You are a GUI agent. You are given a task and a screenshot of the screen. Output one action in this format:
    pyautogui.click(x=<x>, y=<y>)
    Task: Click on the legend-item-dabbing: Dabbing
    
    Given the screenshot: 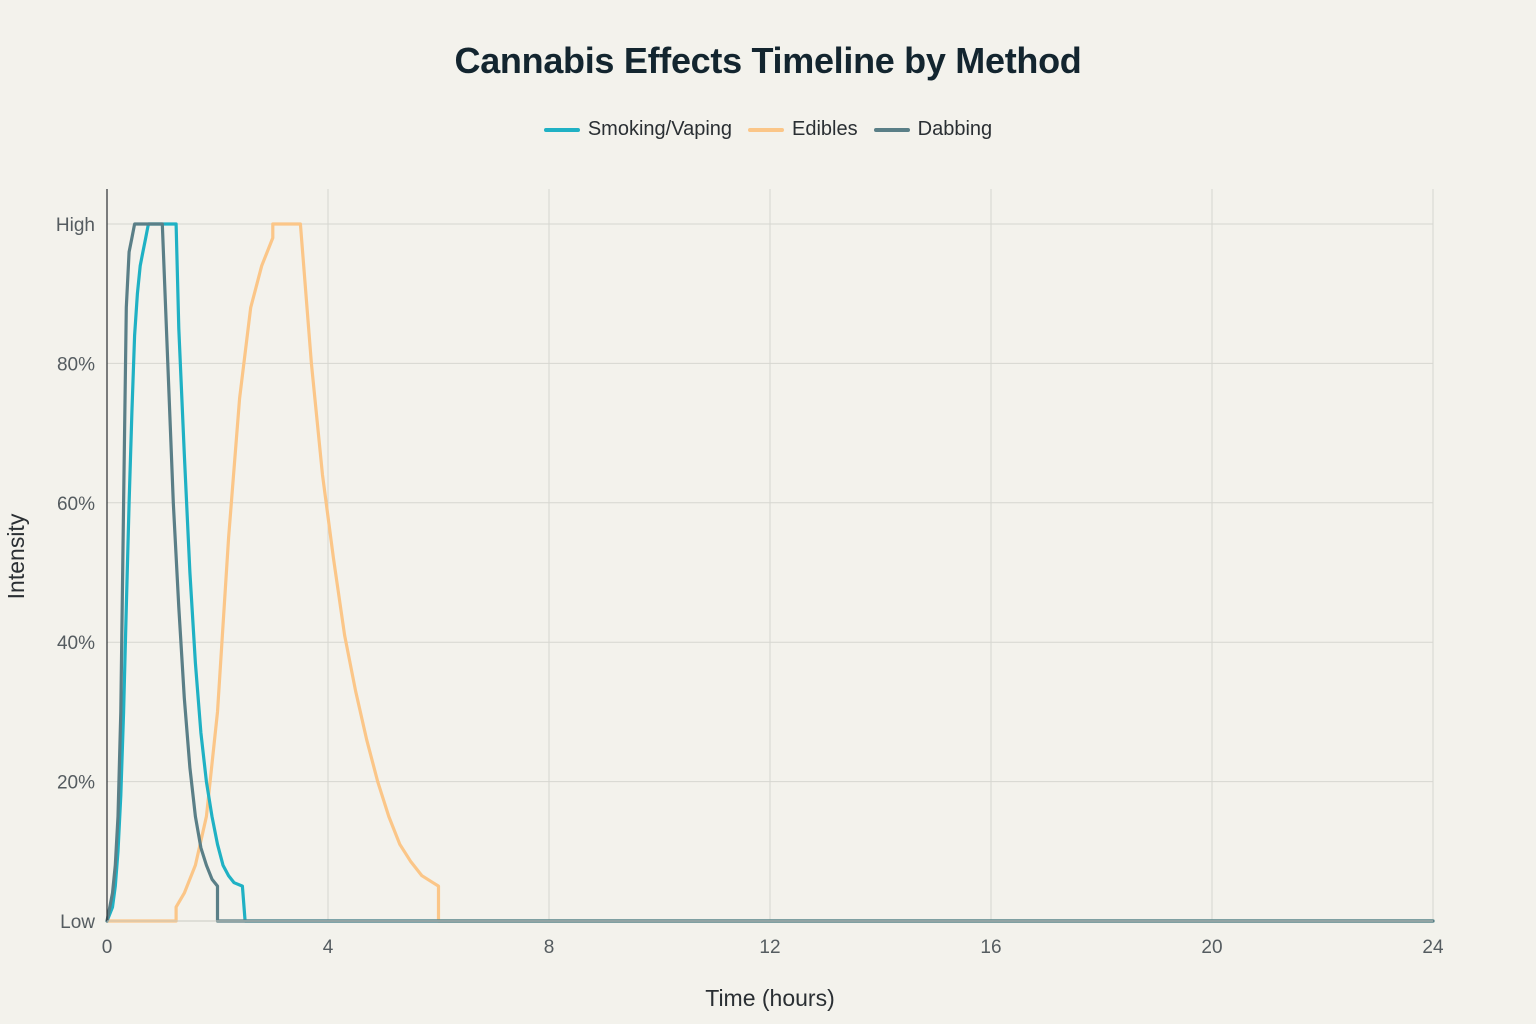 What is the action you would take?
    pyautogui.click(x=933, y=129)
    